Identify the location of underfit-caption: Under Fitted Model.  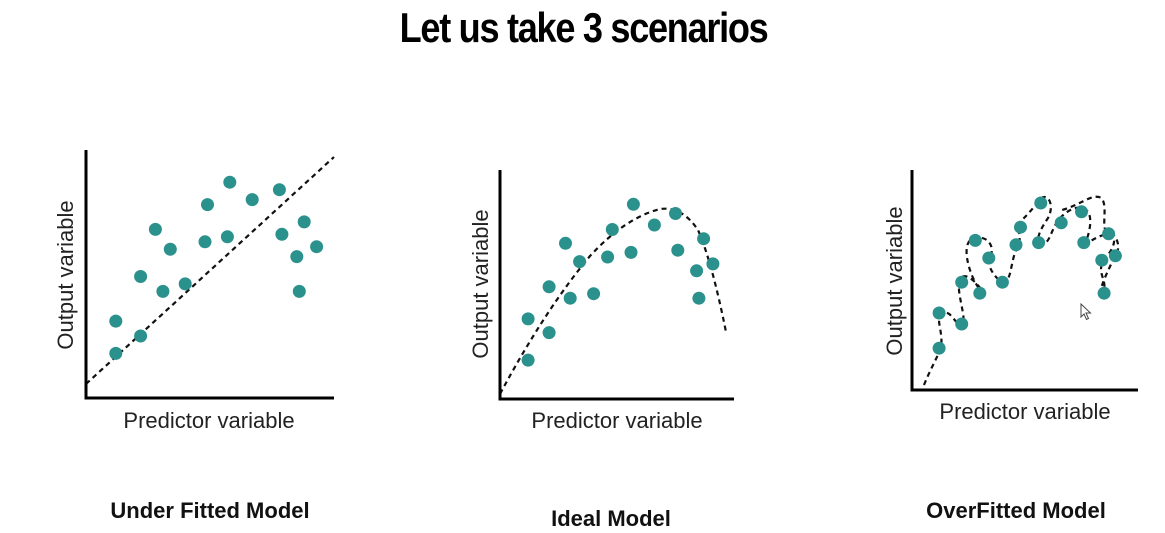
(209, 510).